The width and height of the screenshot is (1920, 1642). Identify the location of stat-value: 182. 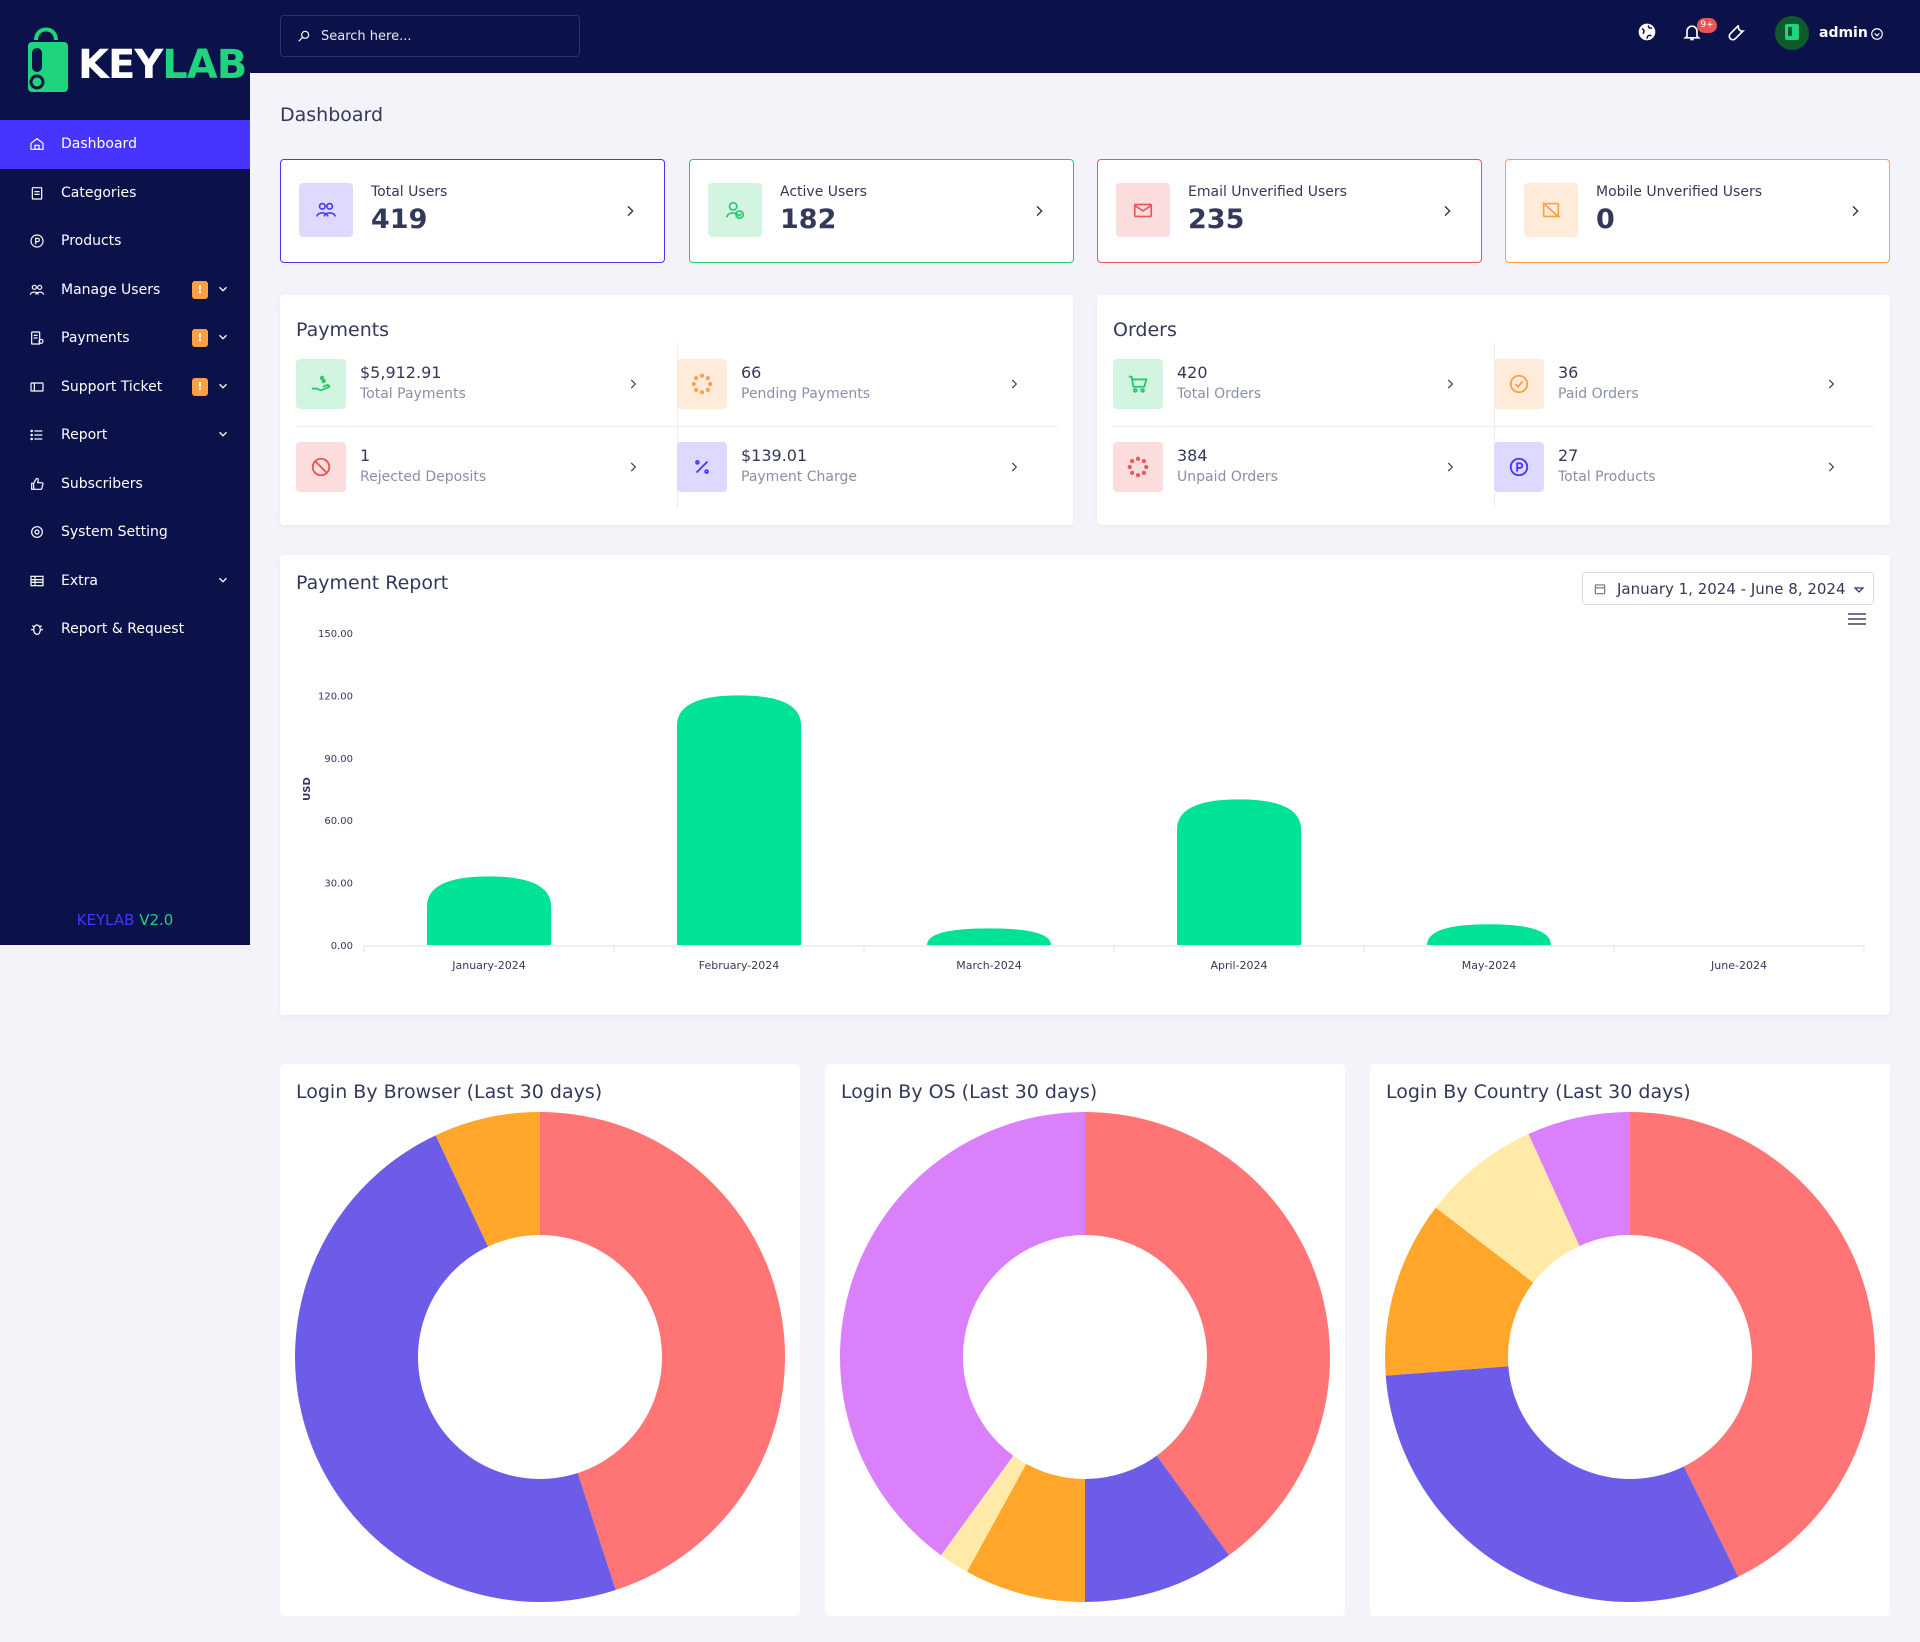
(808, 219).